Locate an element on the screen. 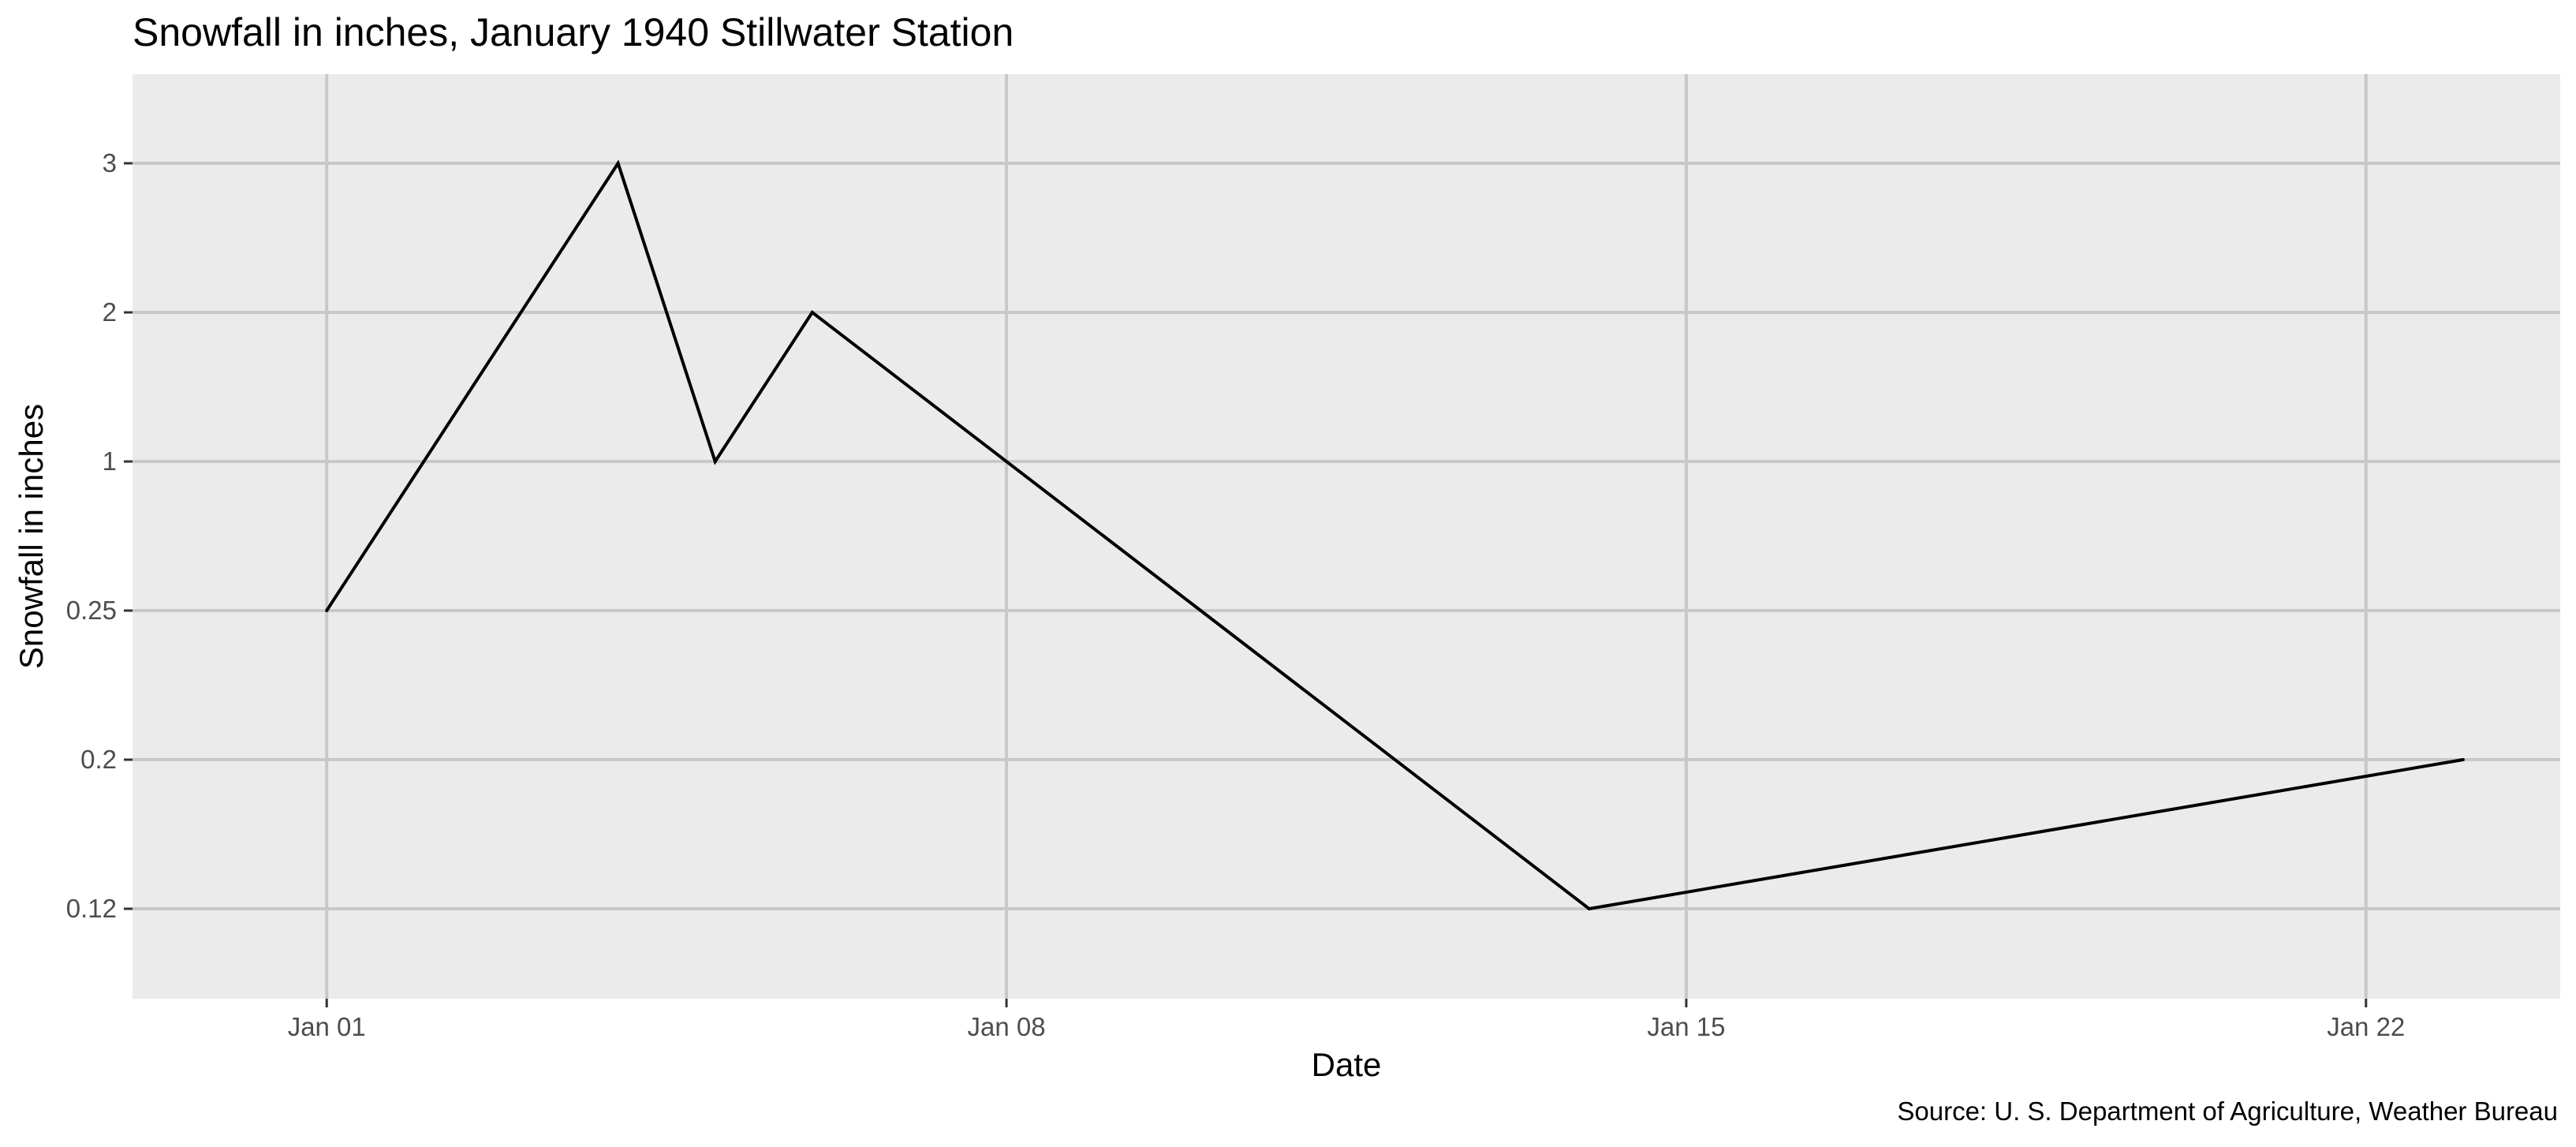 Image resolution: width=2576 pixels, height=1147 pixels. x-axis-title: Date is located at coordinates (1347, 1064).